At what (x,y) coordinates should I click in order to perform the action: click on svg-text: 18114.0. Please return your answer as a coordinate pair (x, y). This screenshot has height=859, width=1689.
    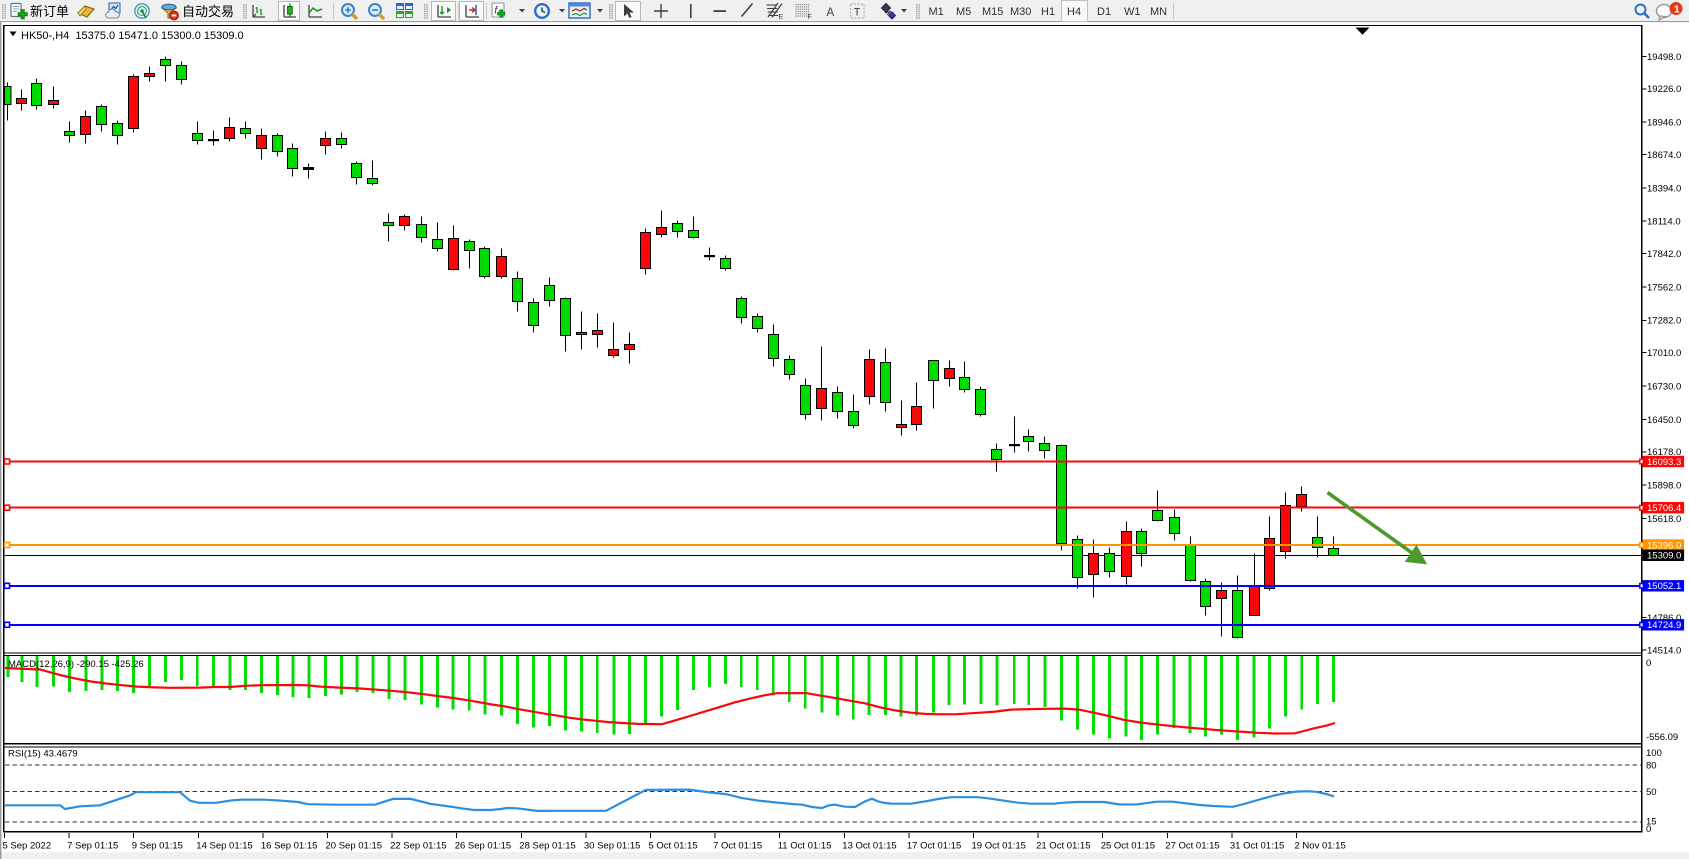
    Looking at the image, I should click on (1664, 222).